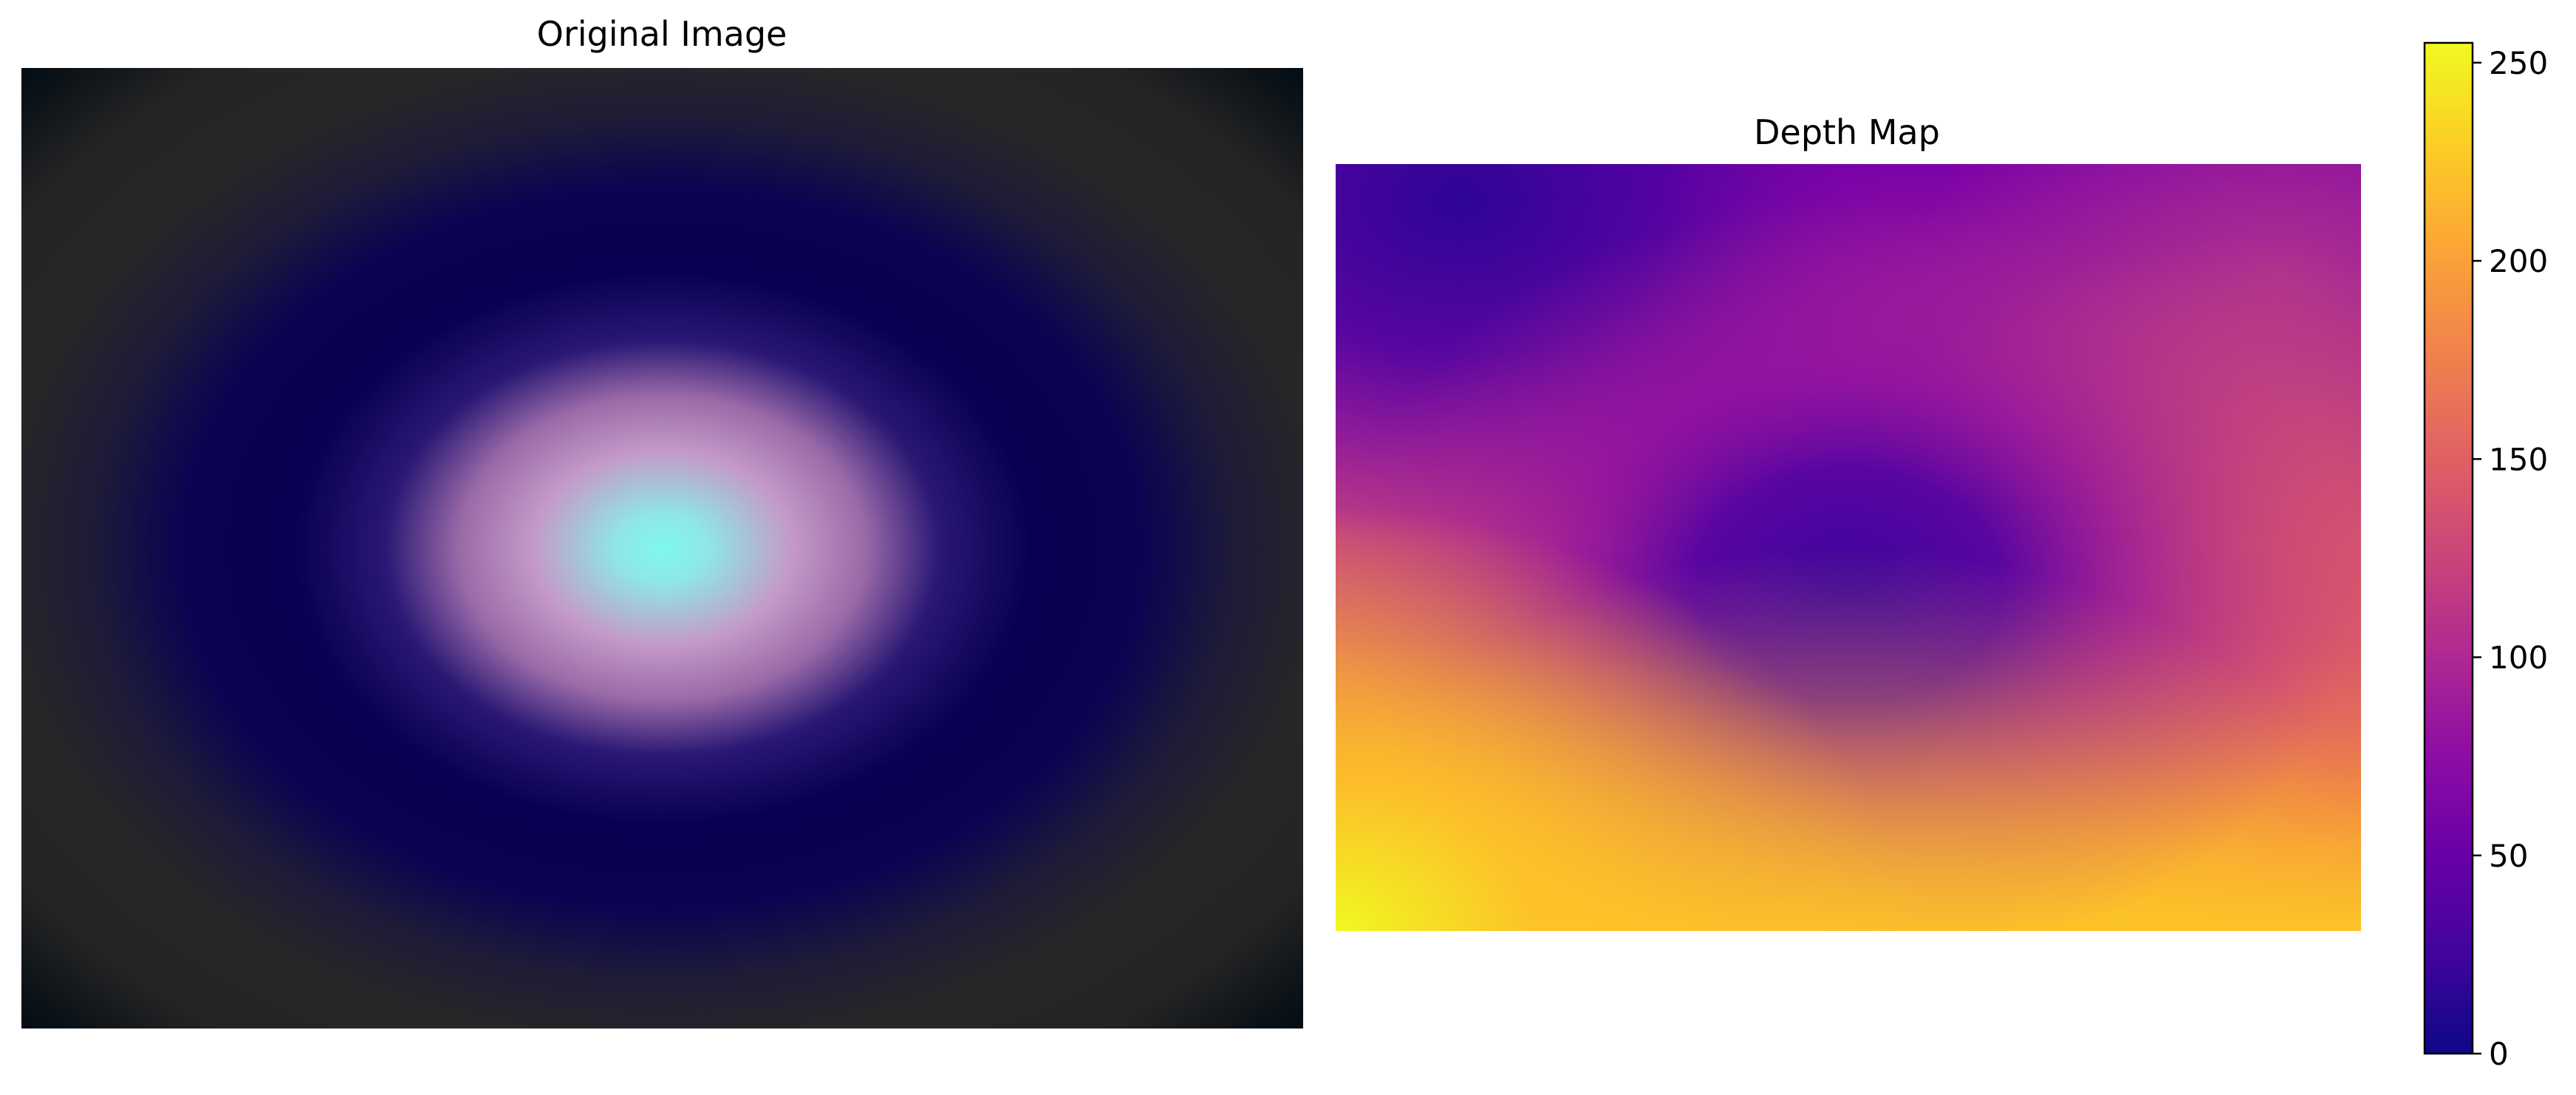  I want to click on colorbar-ticks: 0 50 100 150 200 250, so click(2510, 559).